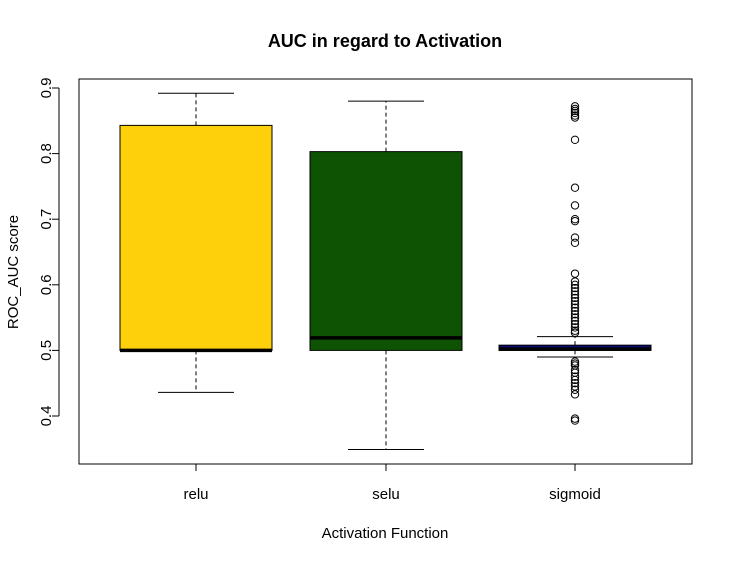 This screenshot has width=733, height=562. What do you see at coordinates (46, 88) in the screenshot?
I see `y-tick-label: 0.9` at bounding box center [46, 88].